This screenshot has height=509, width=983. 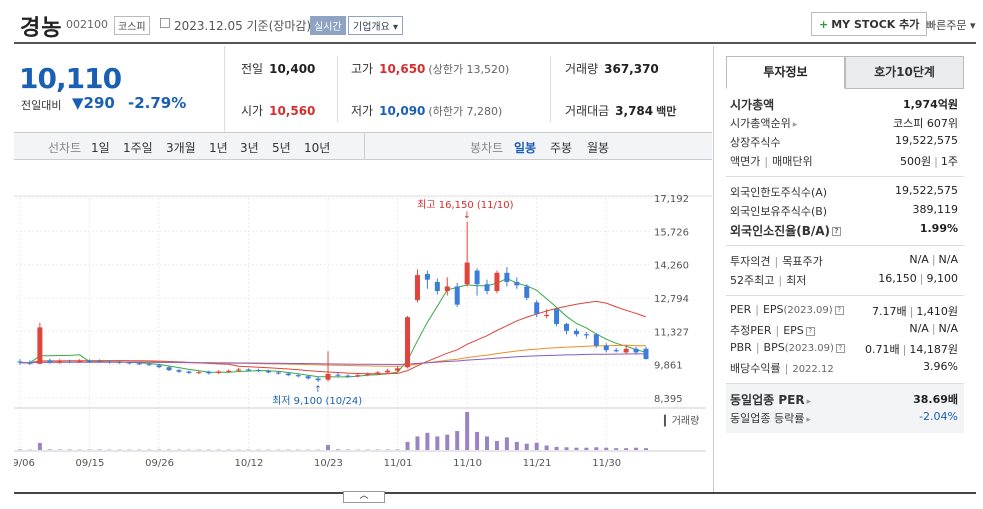 I want to click on lower-limit: (하한가 7,280), so click(x=465, y=111).